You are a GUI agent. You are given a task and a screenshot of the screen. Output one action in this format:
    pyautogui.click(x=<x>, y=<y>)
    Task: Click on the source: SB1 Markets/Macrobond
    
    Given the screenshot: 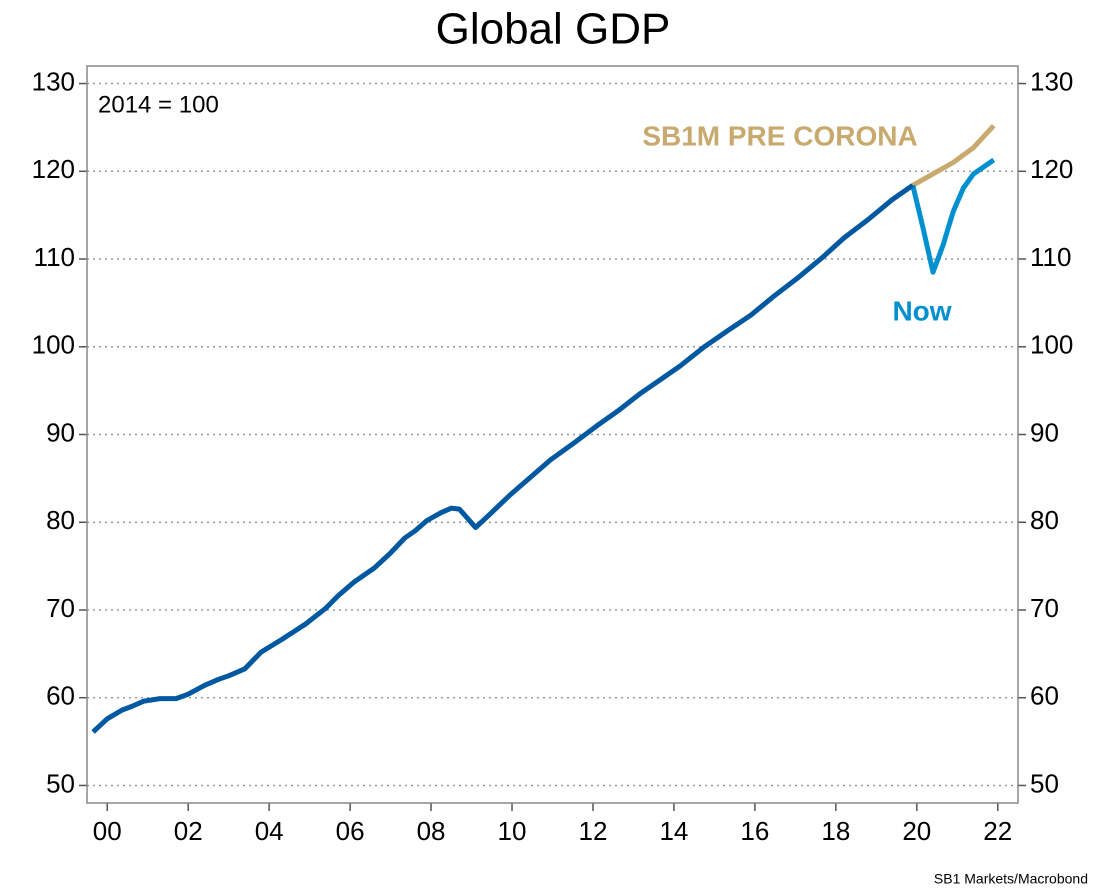 What is the action you would take?
    pyautogui.click(x=1011, y=879)
    